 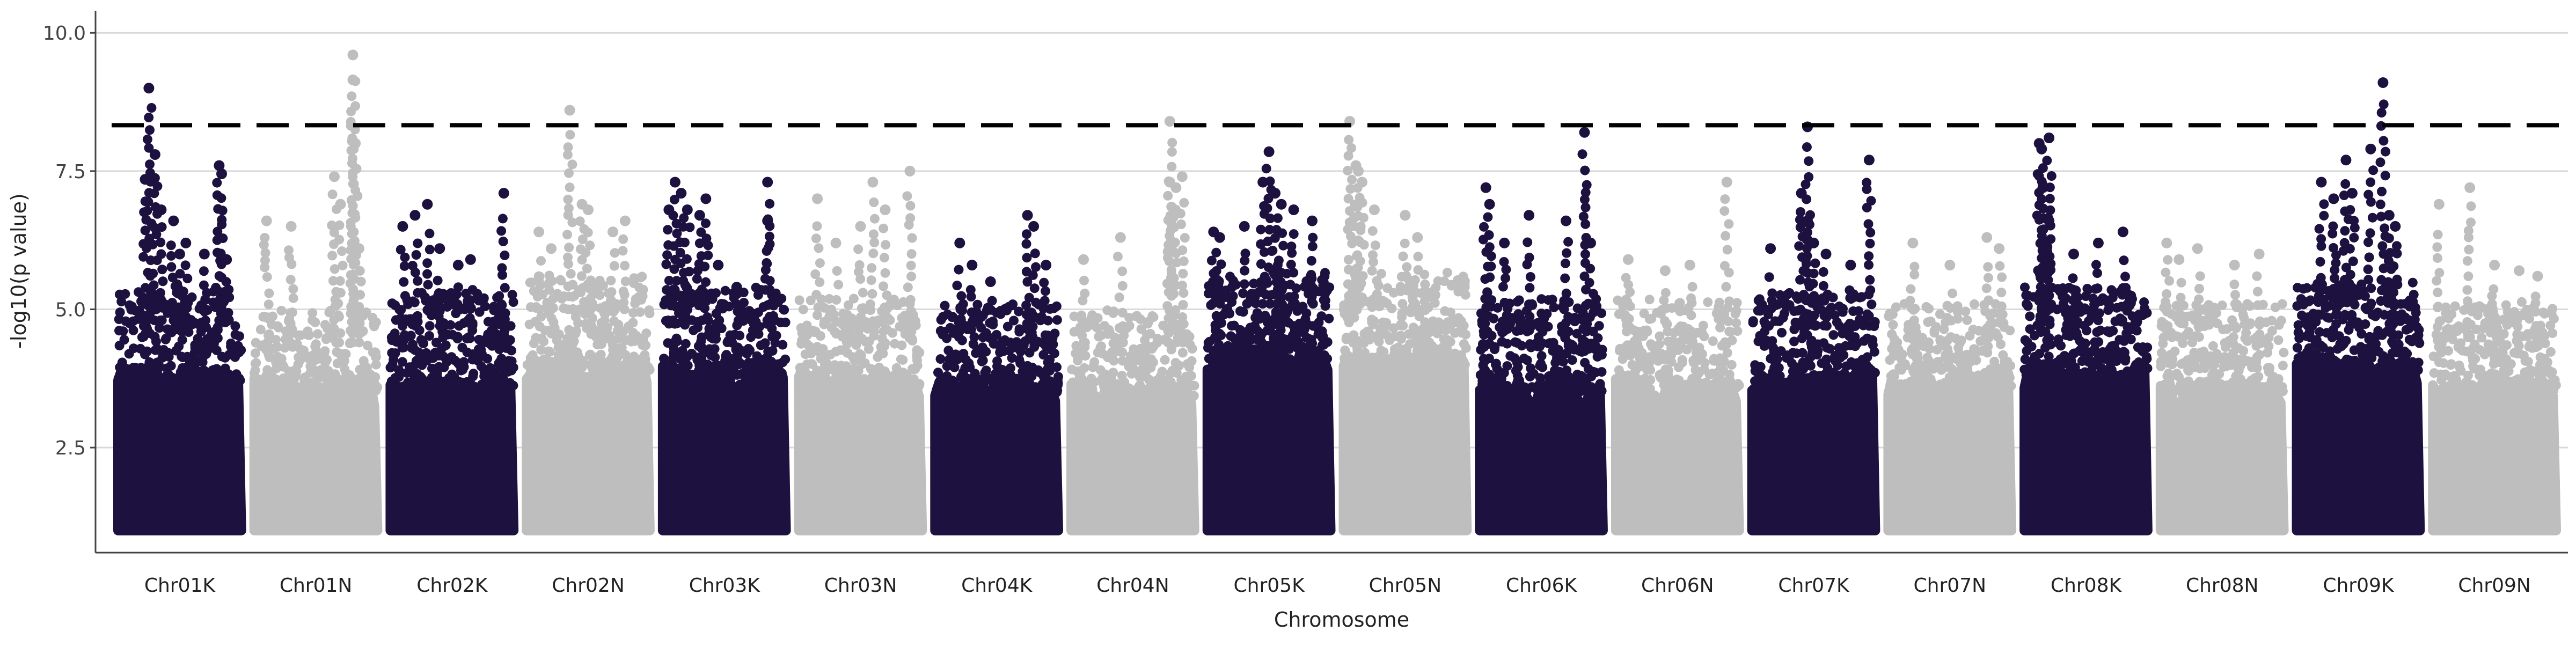 I want to click on point-mass, so click(x=588, y=443).